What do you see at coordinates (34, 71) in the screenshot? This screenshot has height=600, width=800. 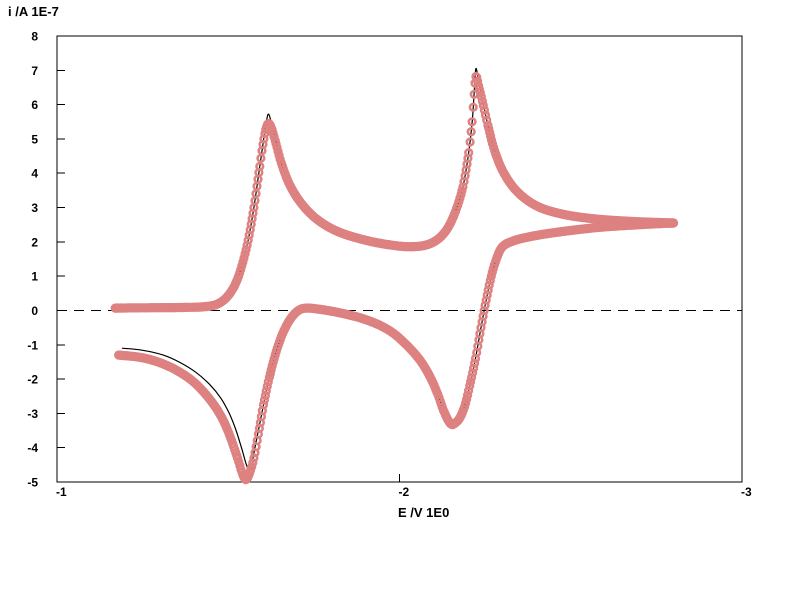 I see `y-tick-label: 7` at bounding box center [34, 71].